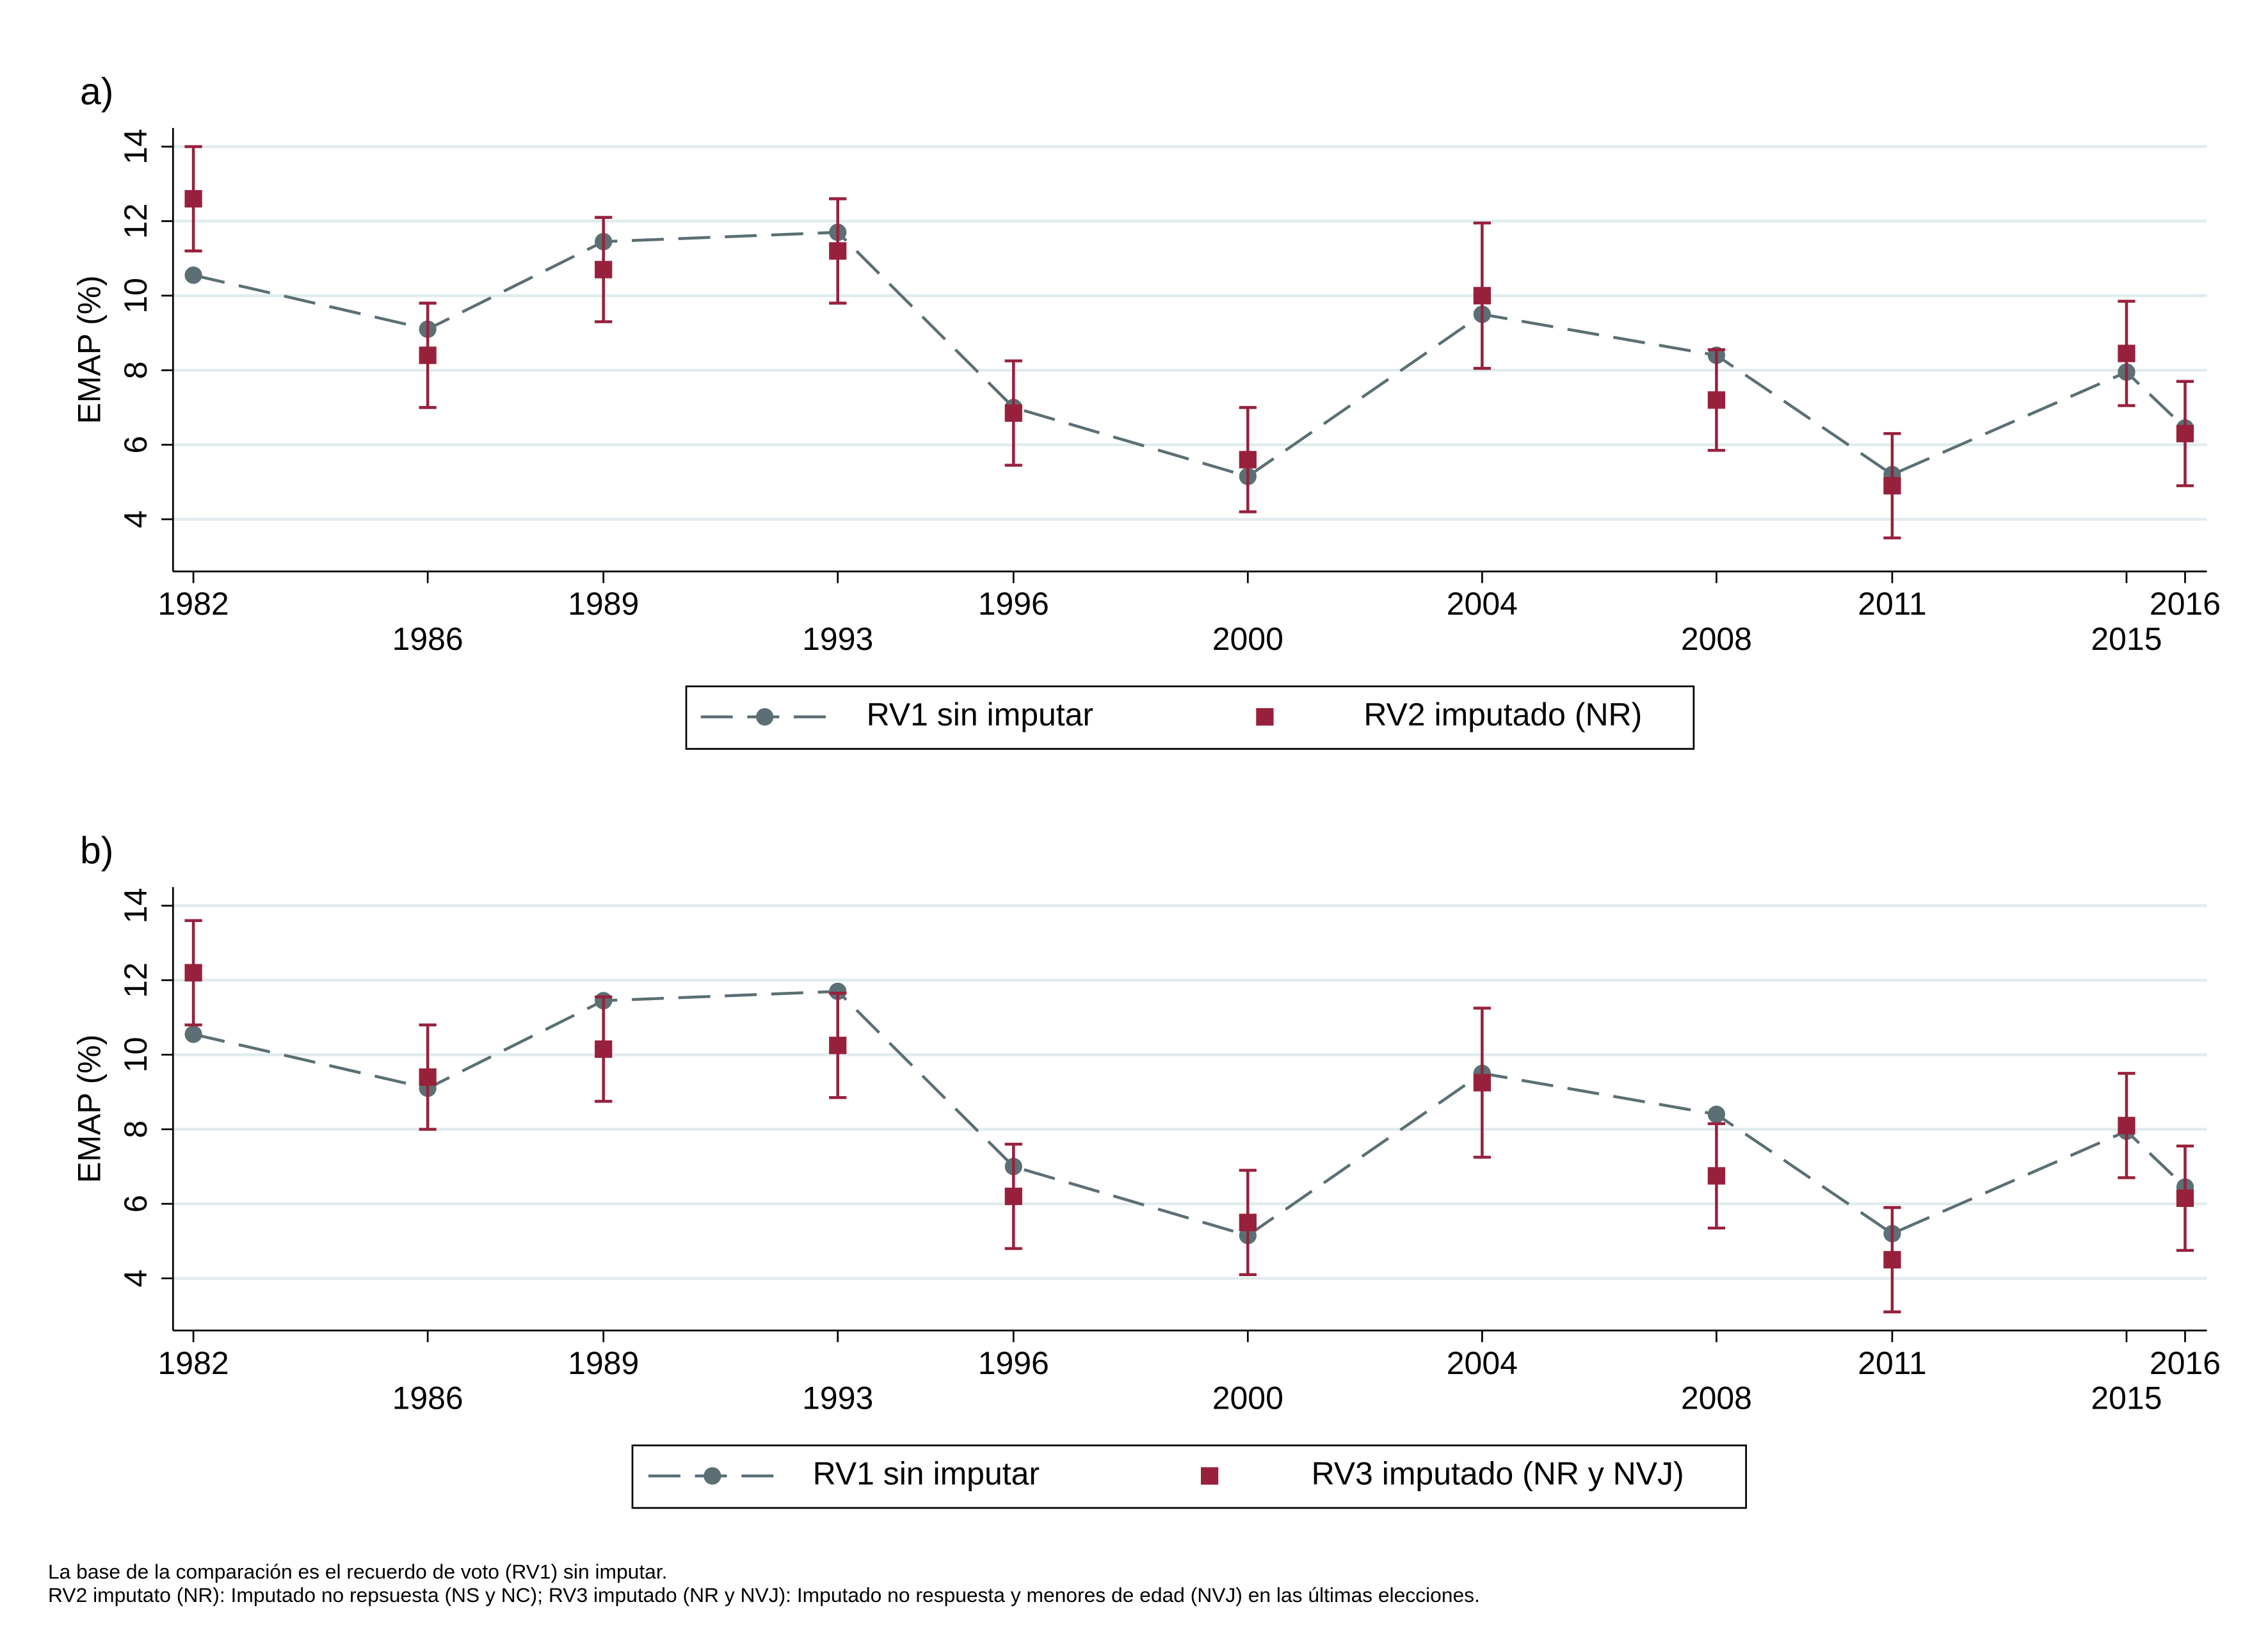 The width and height of the screenshot is (2268, 1650). Describe the element at coordinates (96, 851) in the screenshot. I see `panel-label: b)` at that location.